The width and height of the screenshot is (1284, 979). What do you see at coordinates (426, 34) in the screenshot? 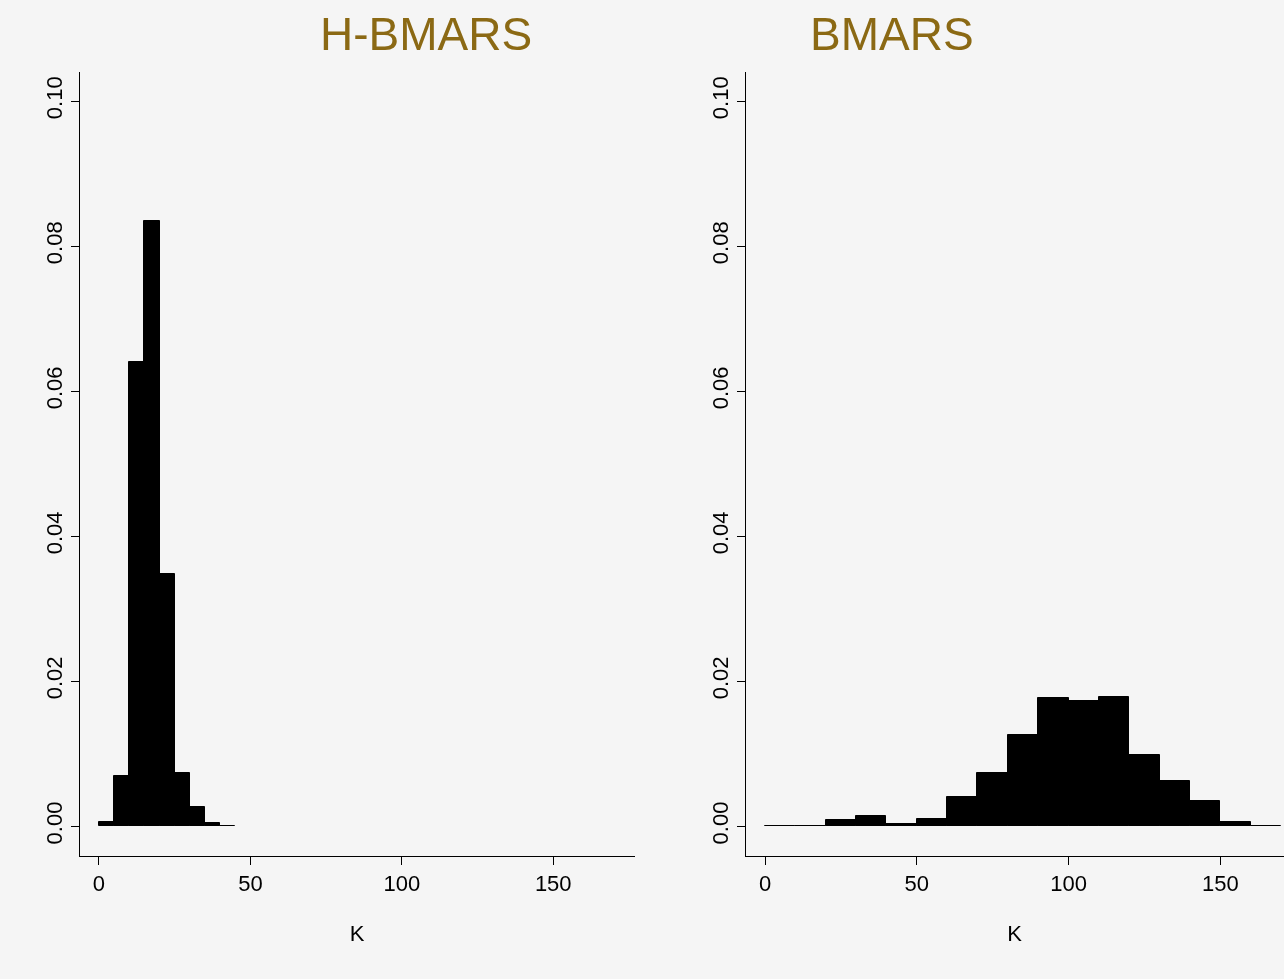
I see `chart-title: H-BMARS` at bounding box center [426, 34].